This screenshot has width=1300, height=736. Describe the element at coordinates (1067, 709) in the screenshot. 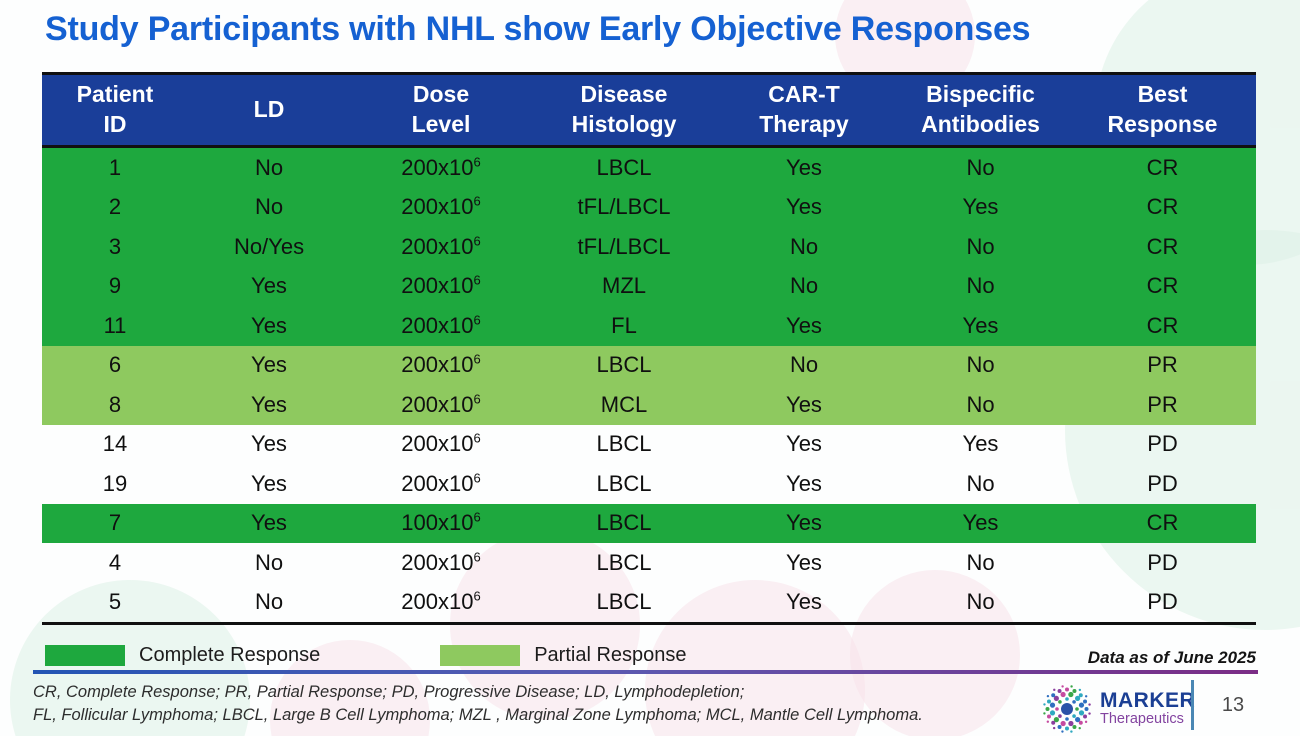

I see `dot-burst-icon` at that location.